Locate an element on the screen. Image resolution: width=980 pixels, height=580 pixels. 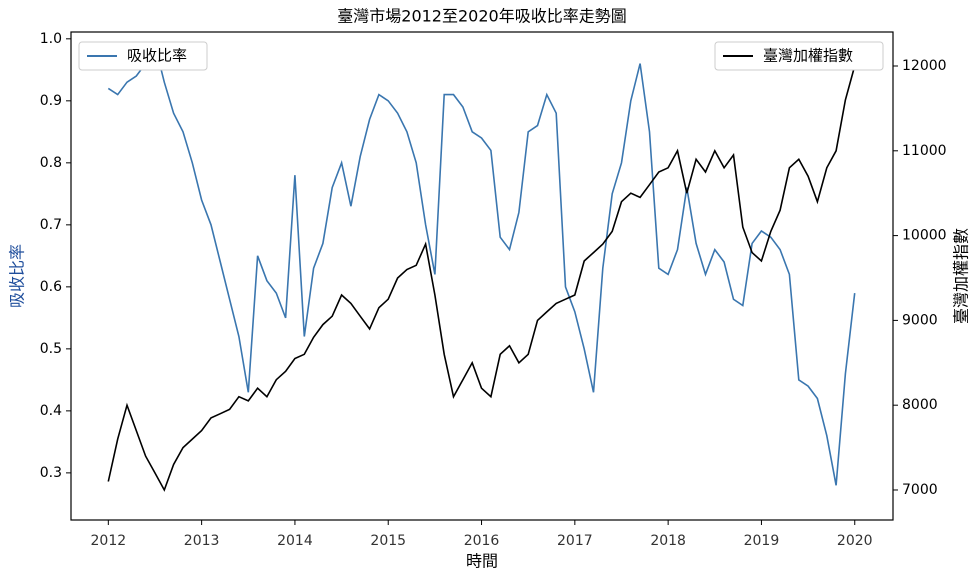
y2-tick-label: 8000 is located at coordinates (920, 405).